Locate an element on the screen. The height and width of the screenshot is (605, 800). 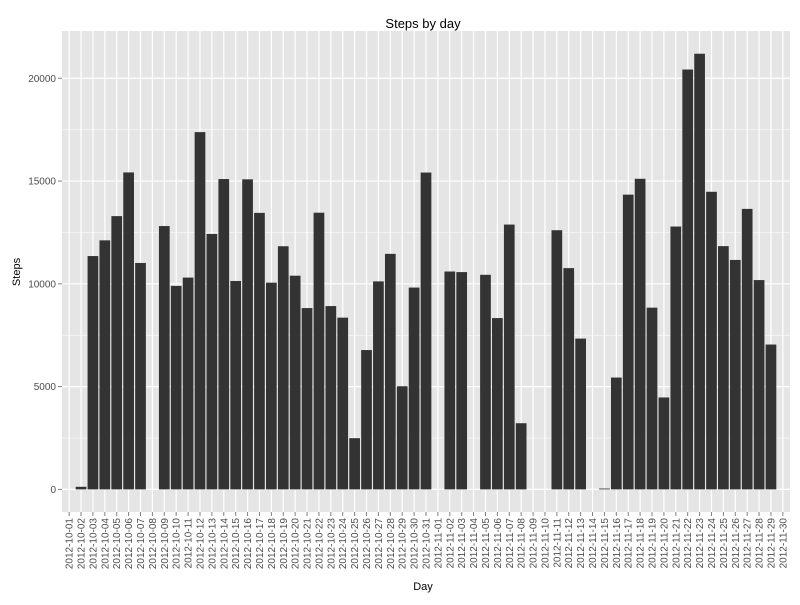
x-tick-label: 2012-10-31 is located at coordinates (427, 544).